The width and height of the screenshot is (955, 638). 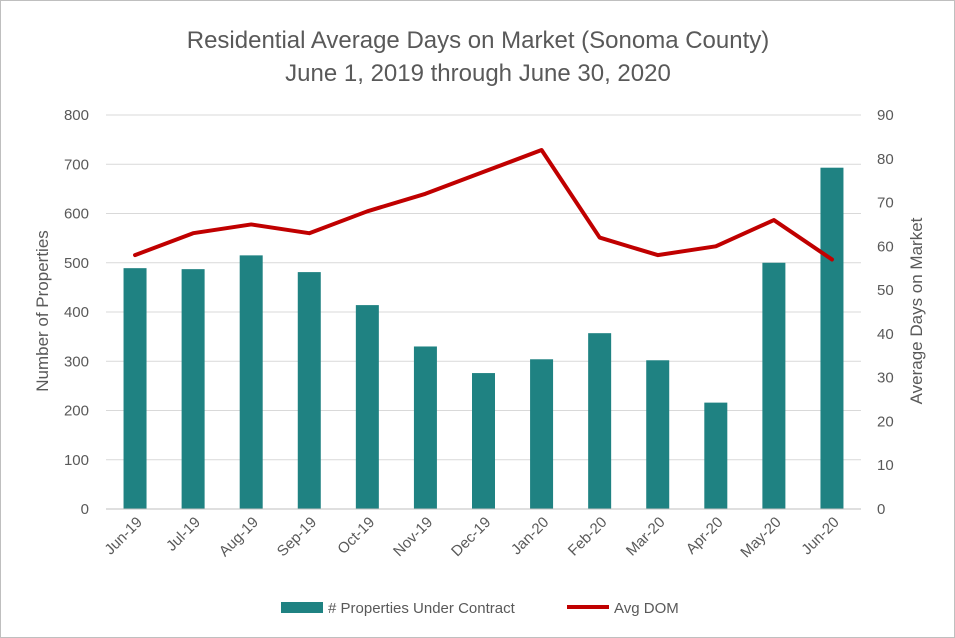 I want to click on x-tick-label: May-20, so click(x=760, y=537).